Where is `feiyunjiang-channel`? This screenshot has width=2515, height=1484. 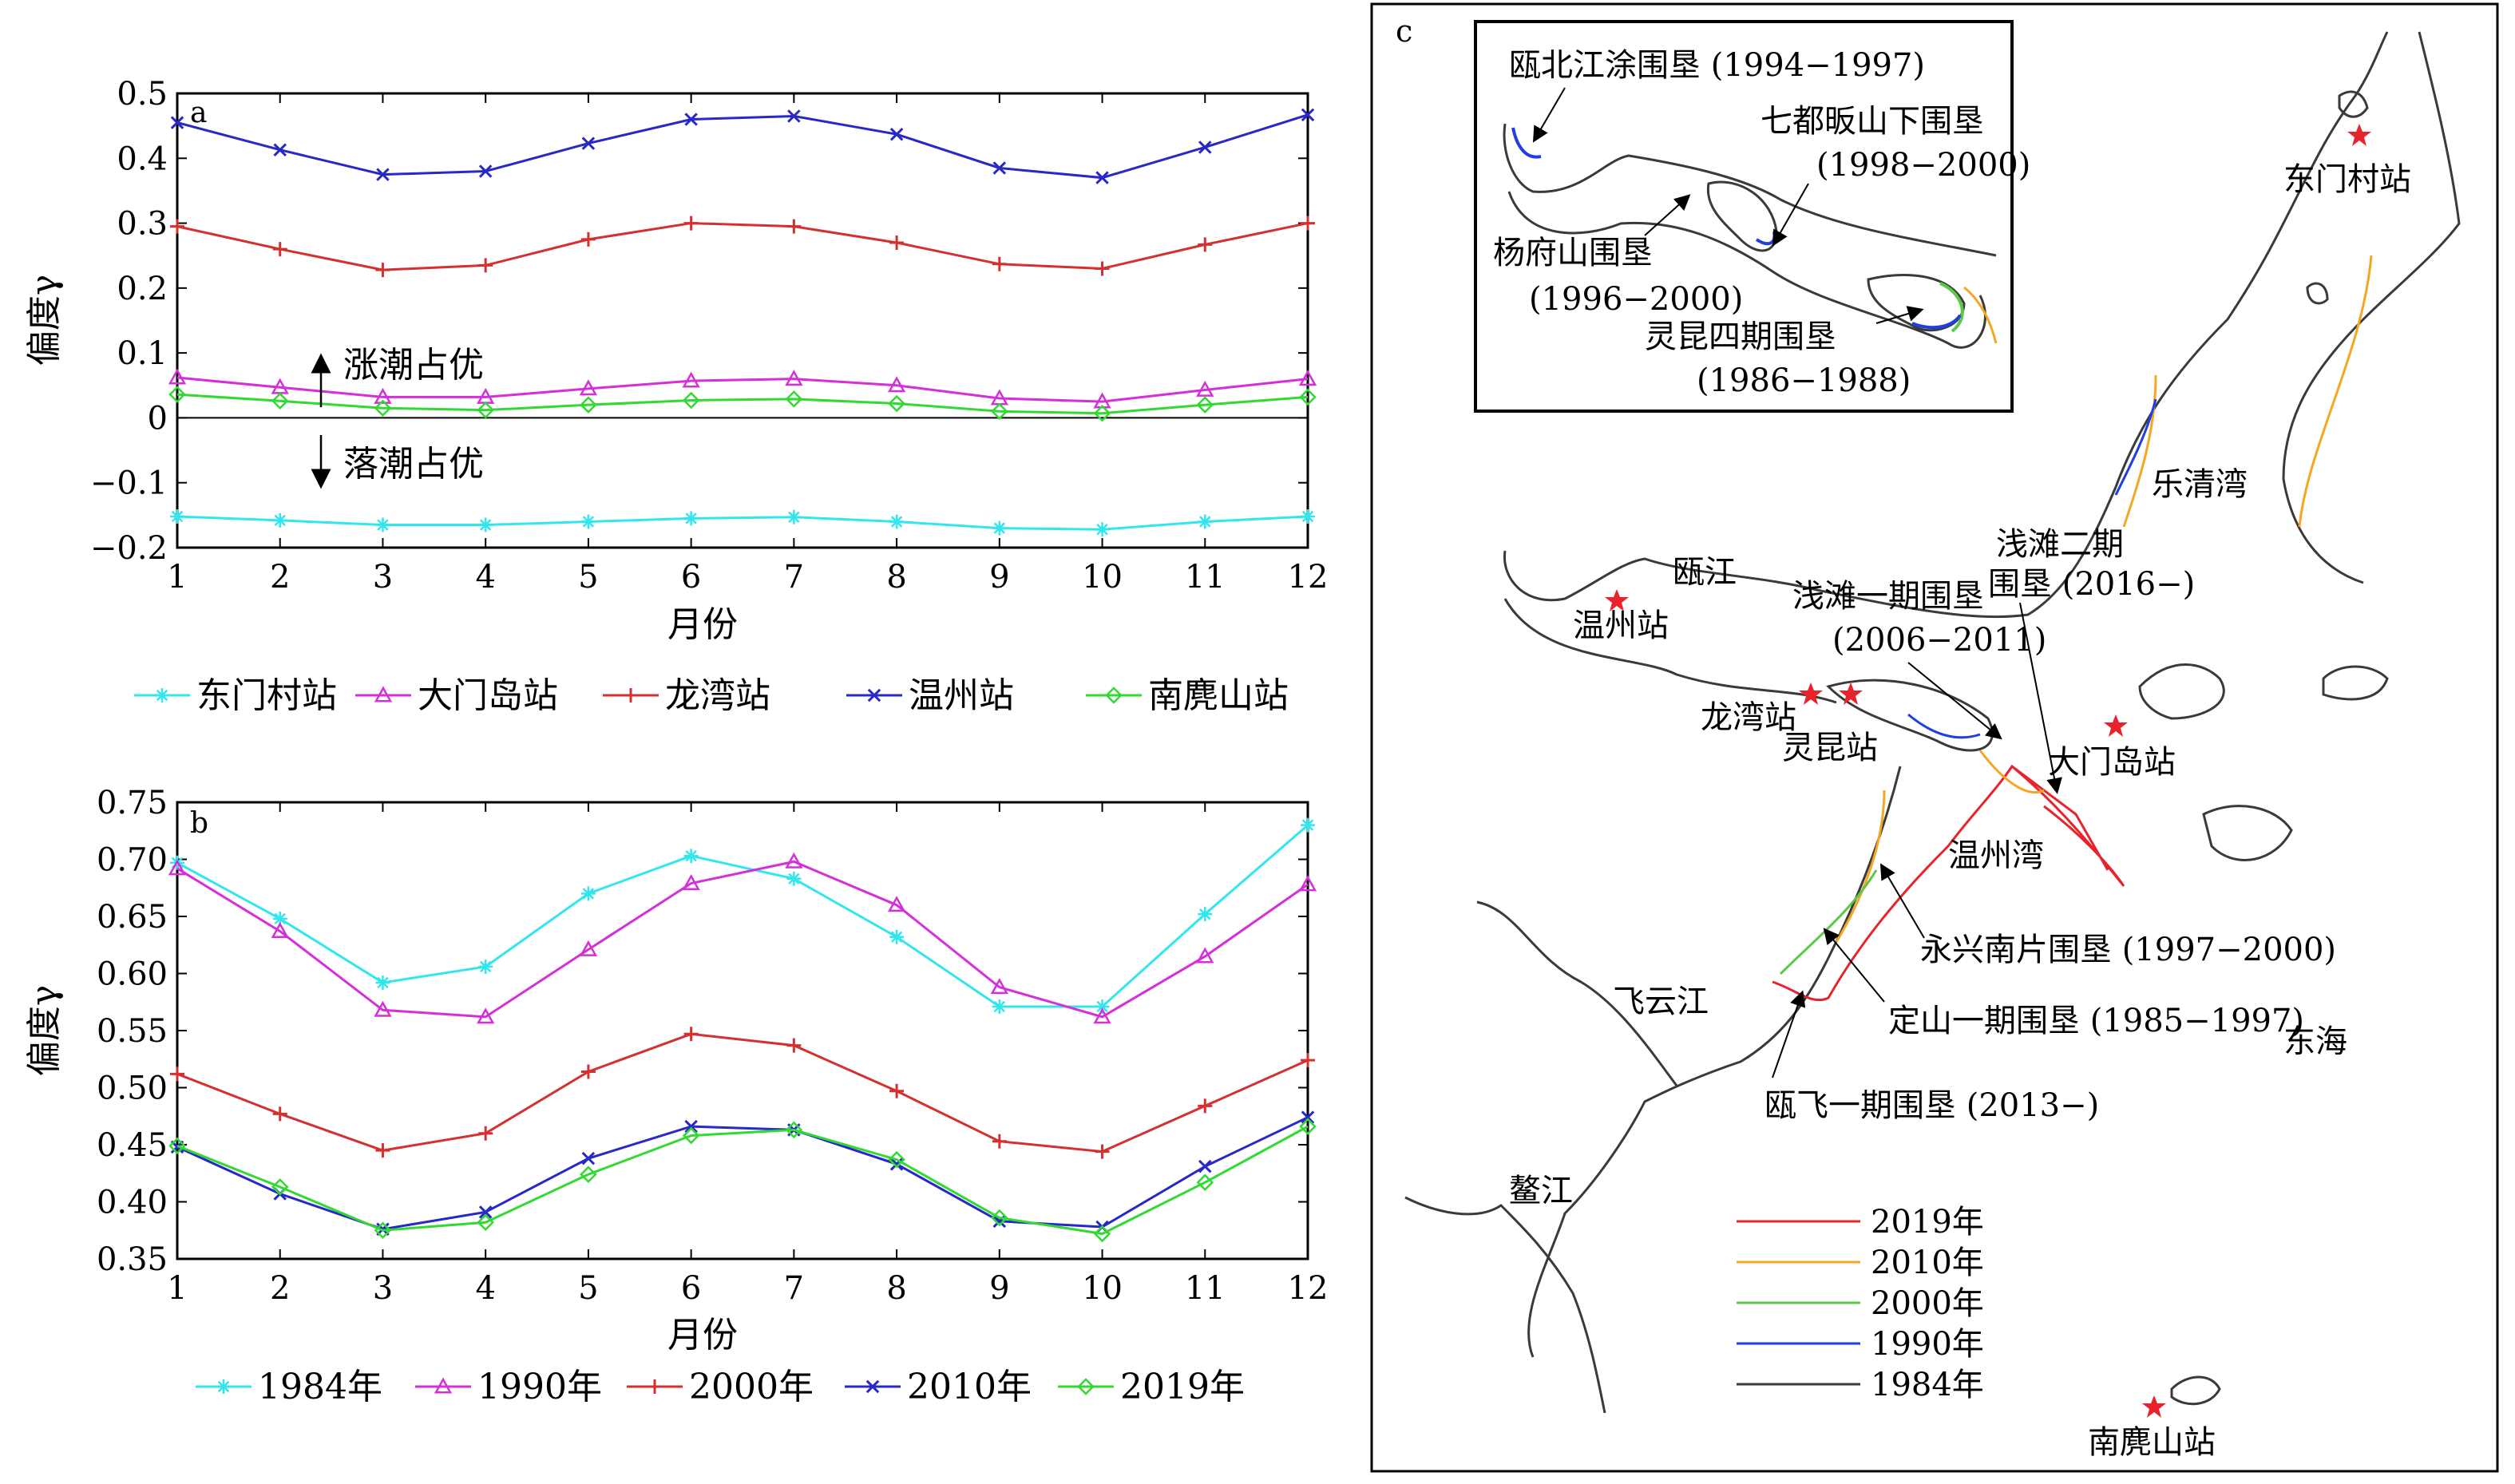 feiyunjiang-channel is located at coordinates (1577, 993).